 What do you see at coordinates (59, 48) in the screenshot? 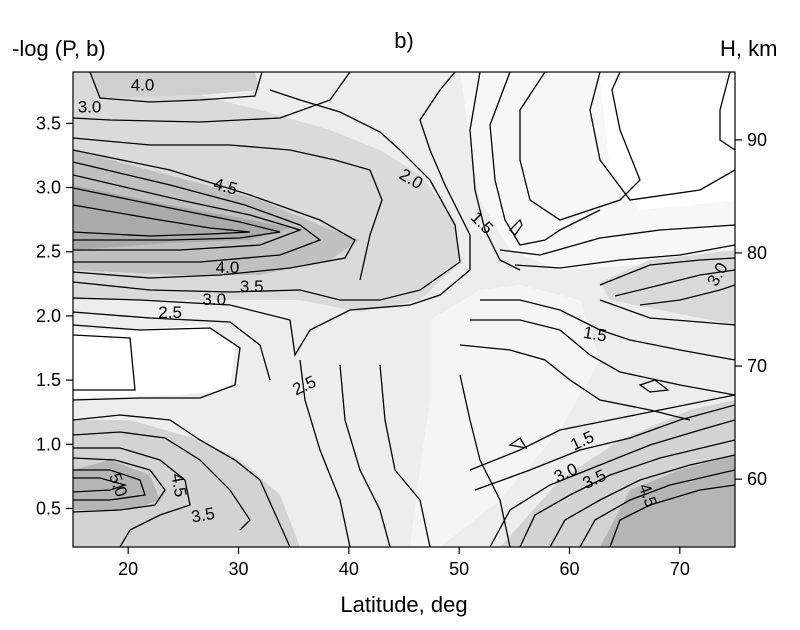
I see `y-axis-title: -log (P, b)` at bounding box center [59, 48].